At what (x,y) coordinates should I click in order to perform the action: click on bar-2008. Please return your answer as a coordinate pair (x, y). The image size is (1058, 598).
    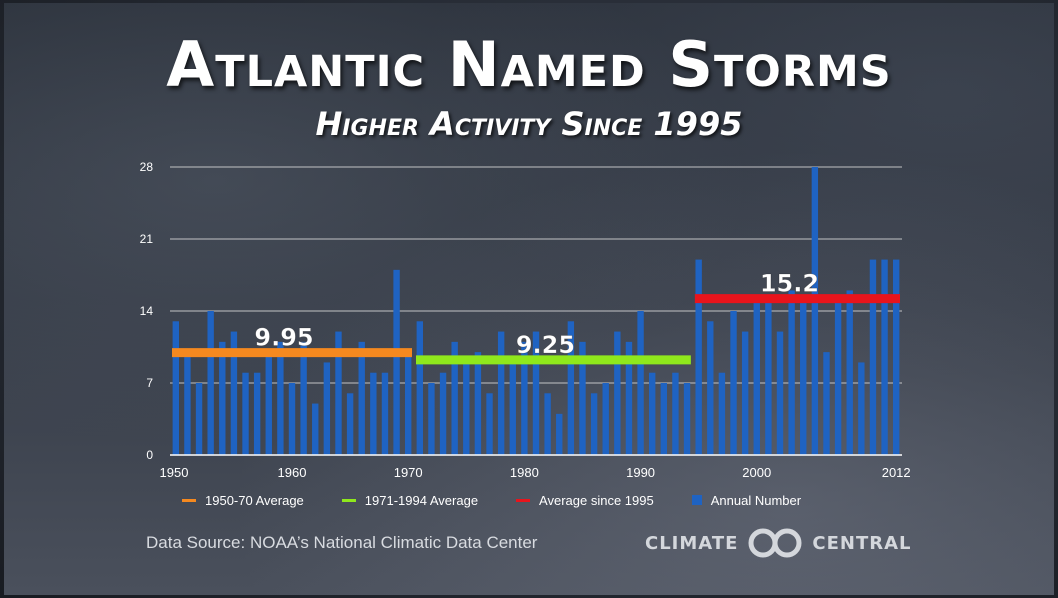
    Looking at the image, I should click on (849, 372).